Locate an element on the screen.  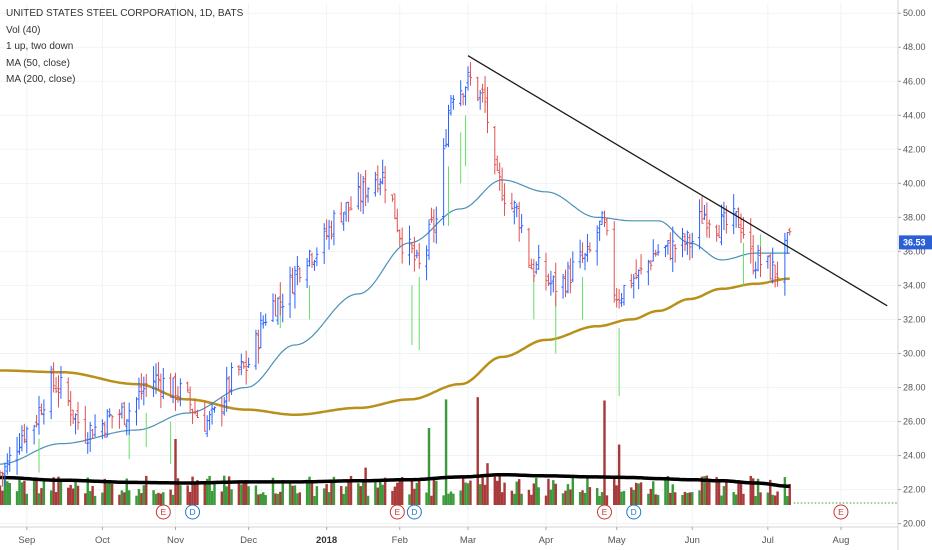
x-tick-label: Sep is located at coordinates (26, 540).